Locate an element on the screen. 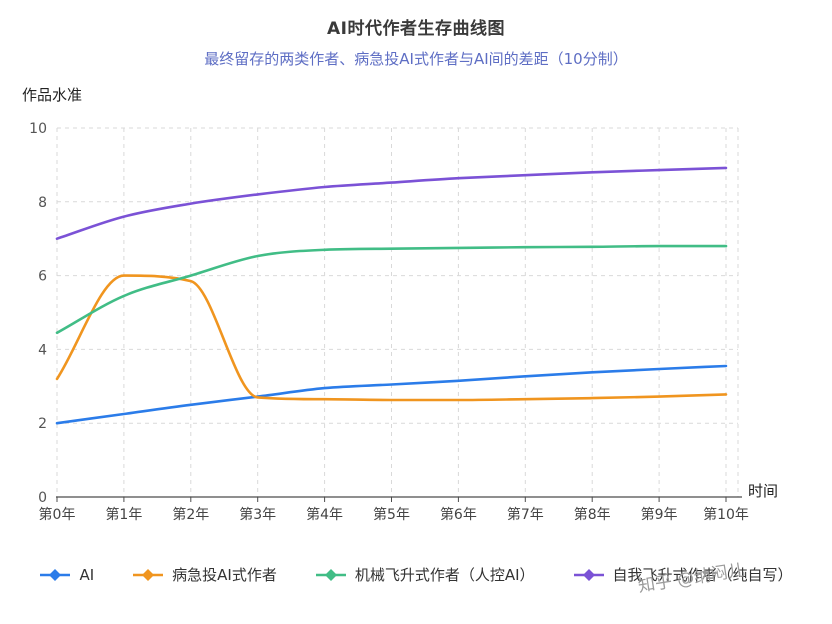 This screenshot has width=832, height=624. y-tick-label: 10 is located at coordinates (38, 129).